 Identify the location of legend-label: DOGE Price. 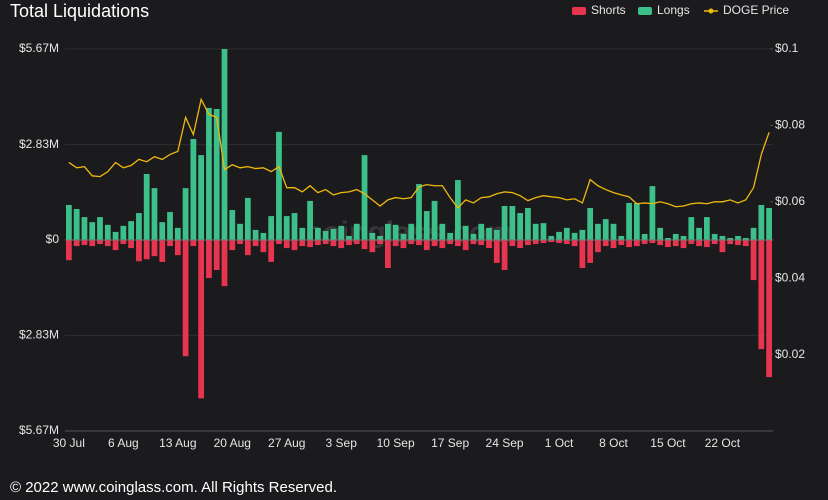
(756, 10).